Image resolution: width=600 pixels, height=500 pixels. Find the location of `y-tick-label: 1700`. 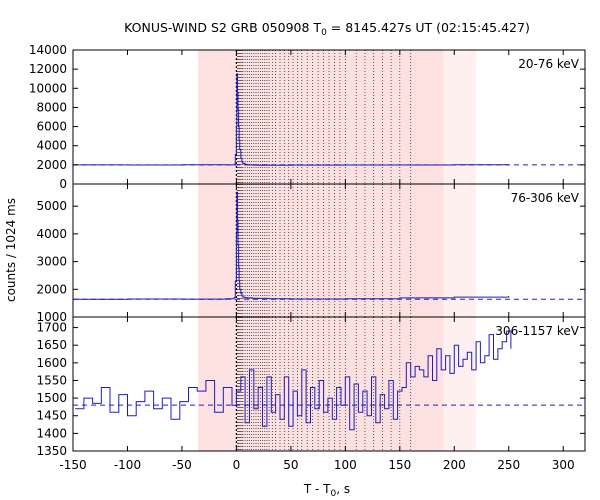

y-tick-label: 1700 is located at coordinates (51, 328).